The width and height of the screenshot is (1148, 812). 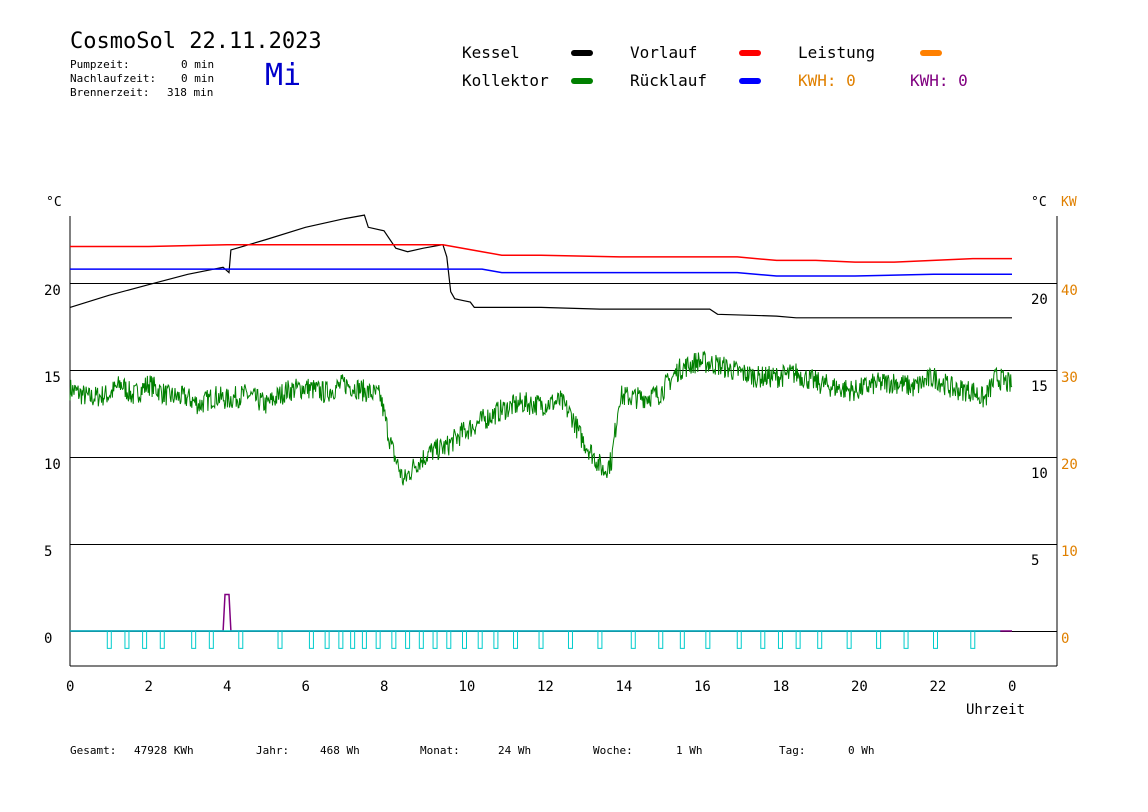 I want to click on x-tick-8: 16, so click(x=702, y=687).